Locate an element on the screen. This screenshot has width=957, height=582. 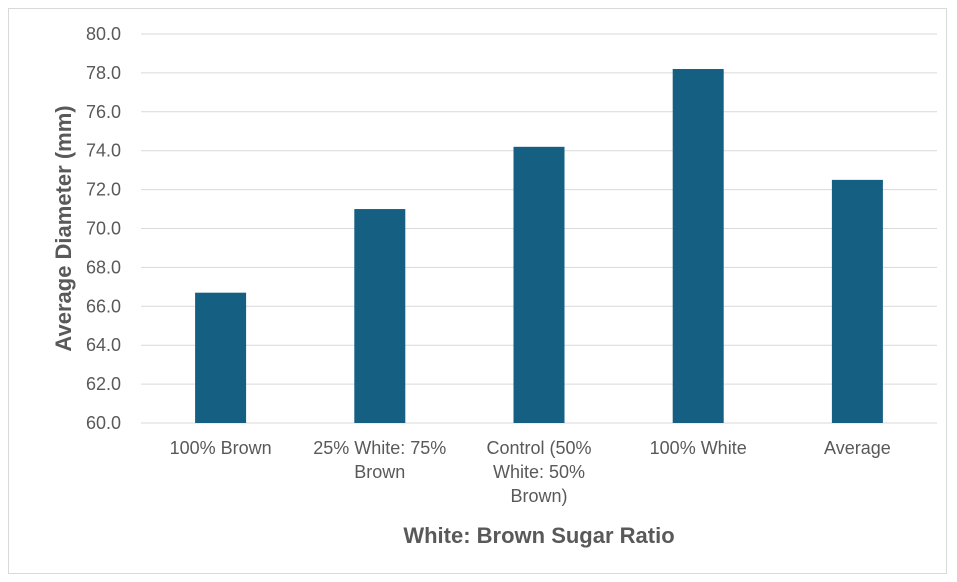
x-category-label: 100% Brown is located at coordinates (221, 448).